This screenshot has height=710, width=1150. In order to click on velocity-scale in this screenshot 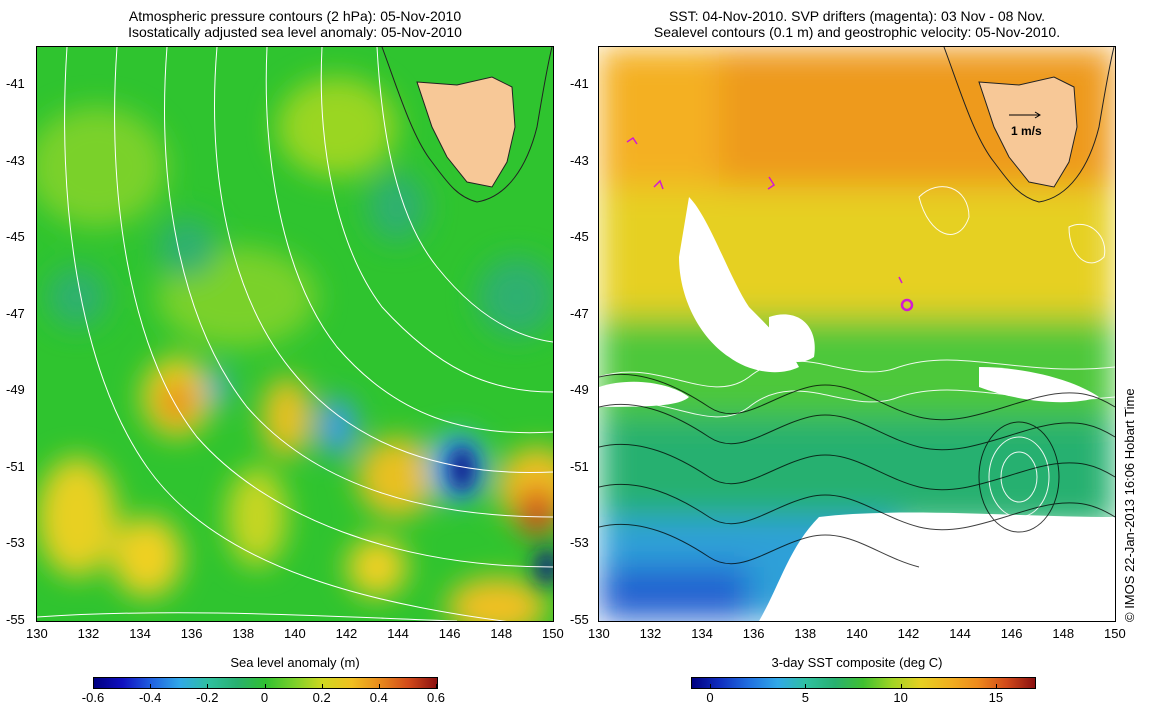, I will do `click(1025, 115)`.